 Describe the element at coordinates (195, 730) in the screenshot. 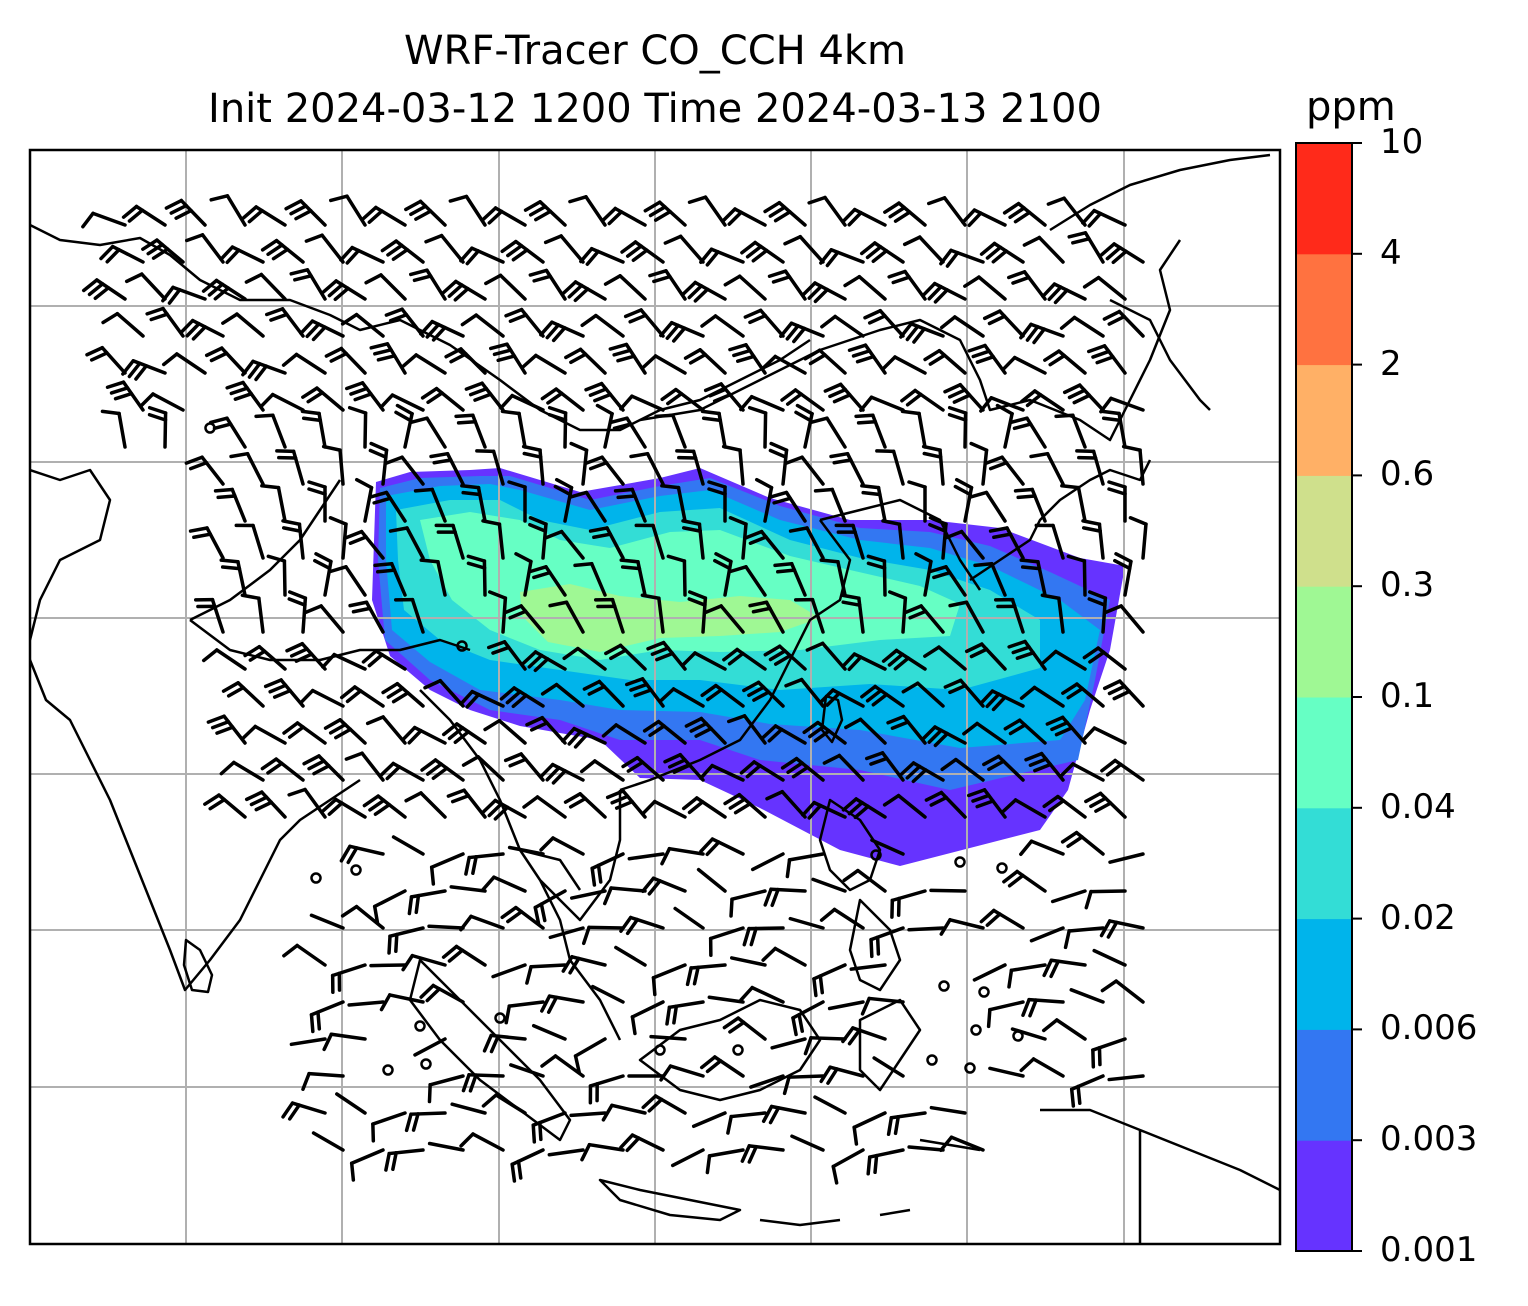

I see `coastline-india` at that location.